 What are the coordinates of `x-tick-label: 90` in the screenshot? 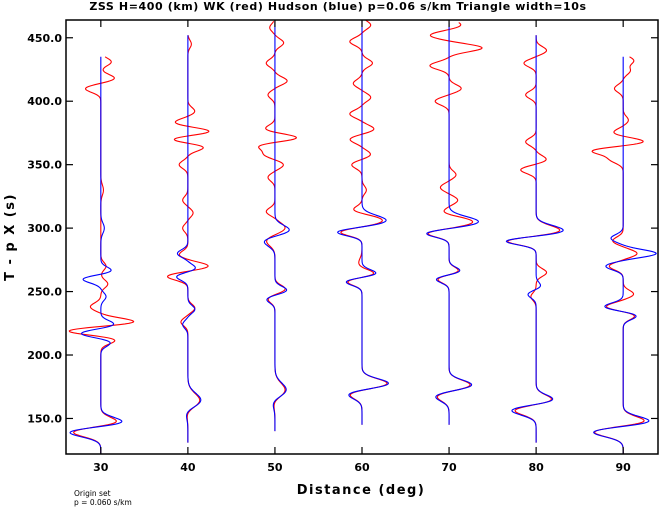 It's located at (624, 467).